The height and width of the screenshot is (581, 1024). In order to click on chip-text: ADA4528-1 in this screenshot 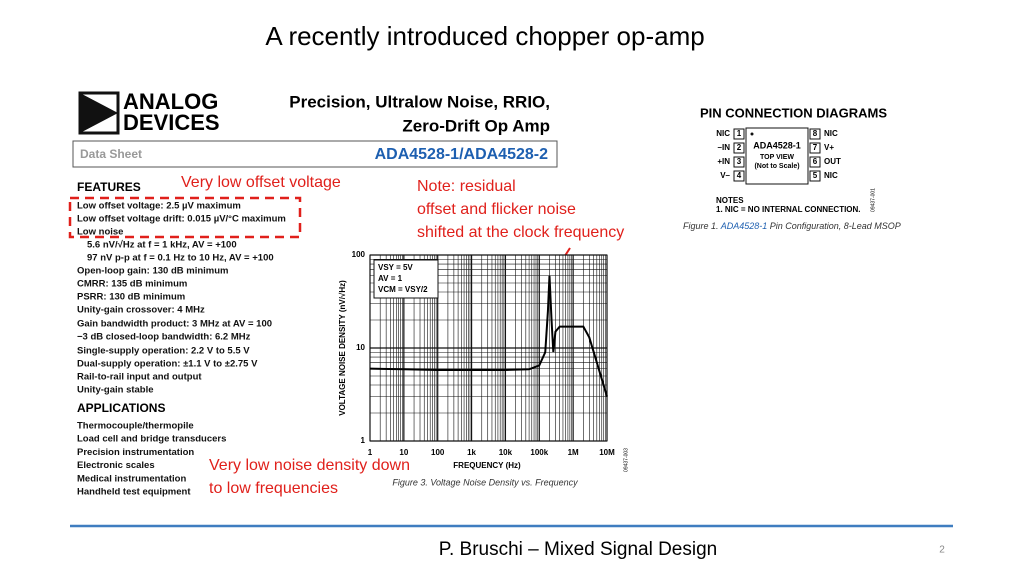, I will do `click(777, 145)`.